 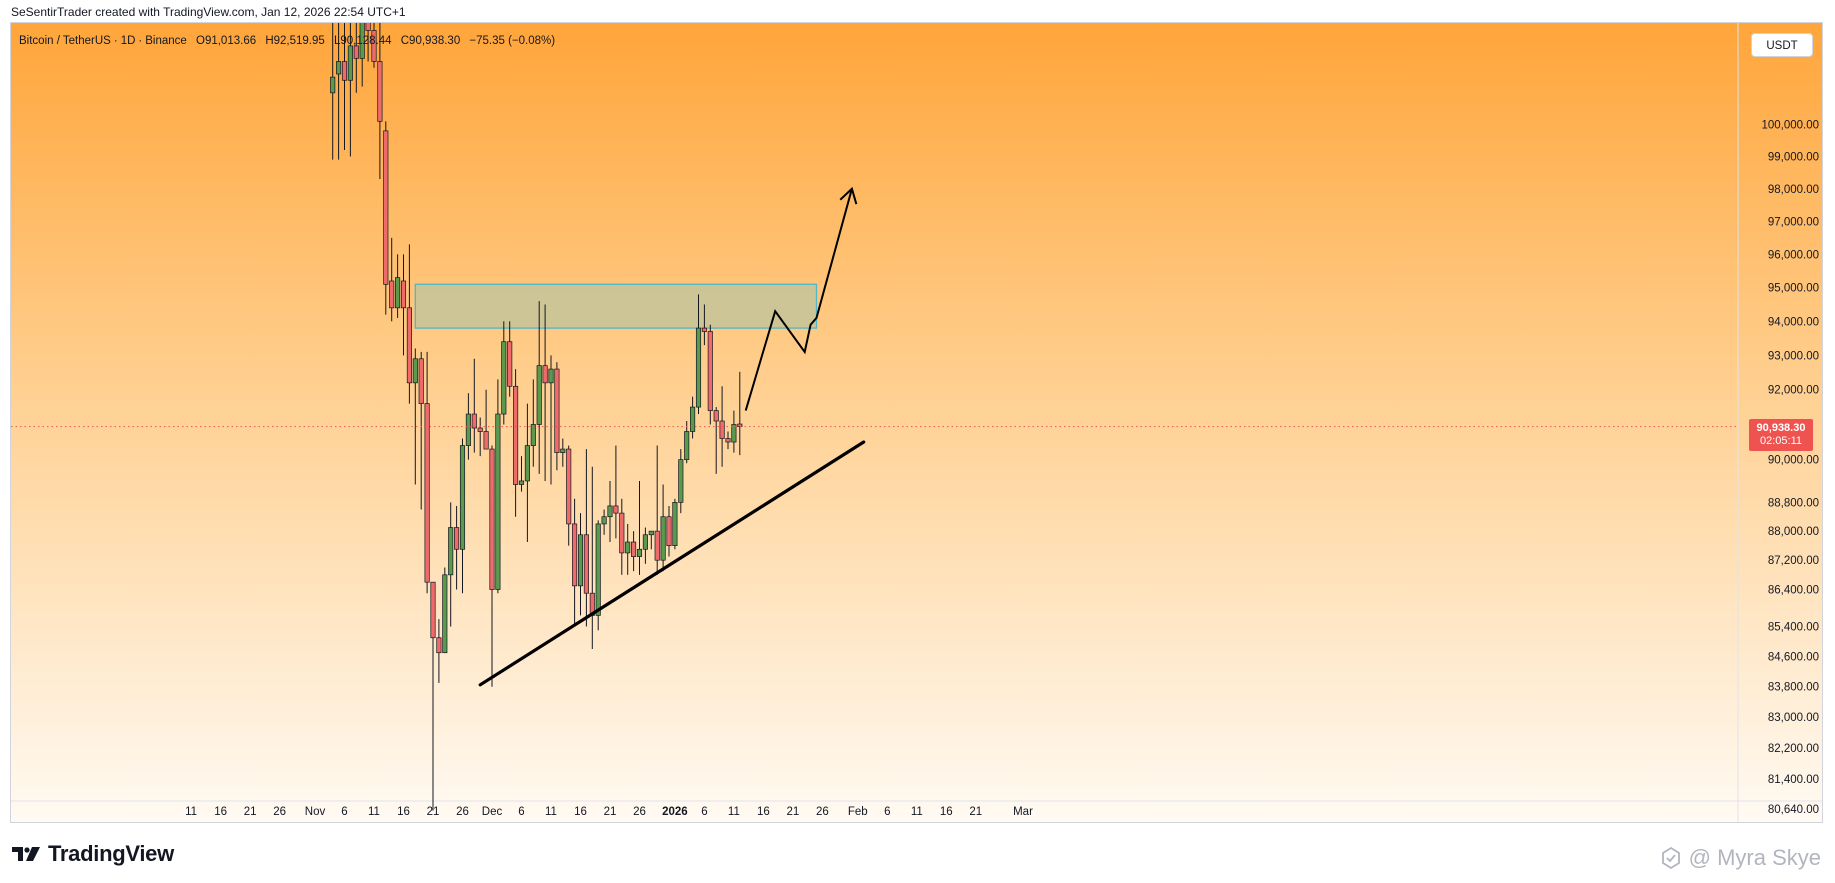 What do you see at coordinates (128, 41) in the screenshot?
I see `legend-interval: 1D` at bounding box center [128, 41].